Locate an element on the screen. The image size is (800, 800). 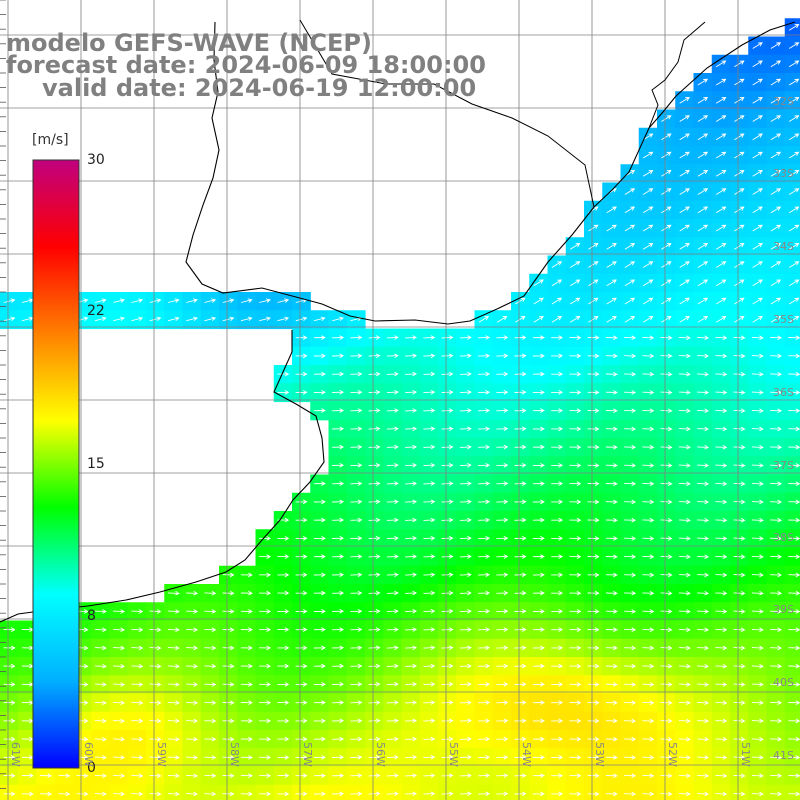
lon-label: 51W is located at coordinates (745, 754).